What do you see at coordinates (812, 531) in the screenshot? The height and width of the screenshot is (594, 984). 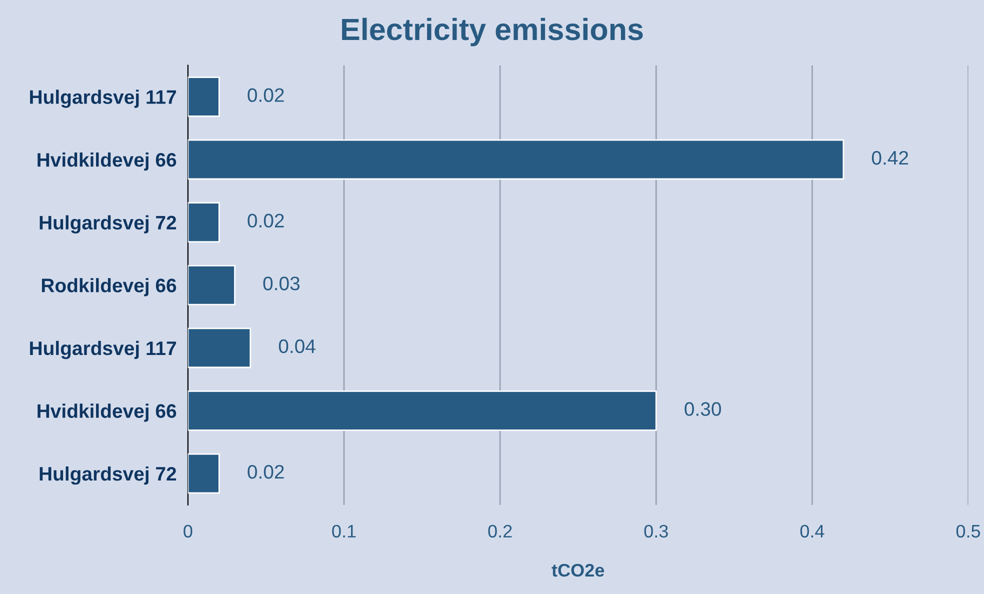 I see `x-tick-label: 0.4` at bounding box center [812, 531].